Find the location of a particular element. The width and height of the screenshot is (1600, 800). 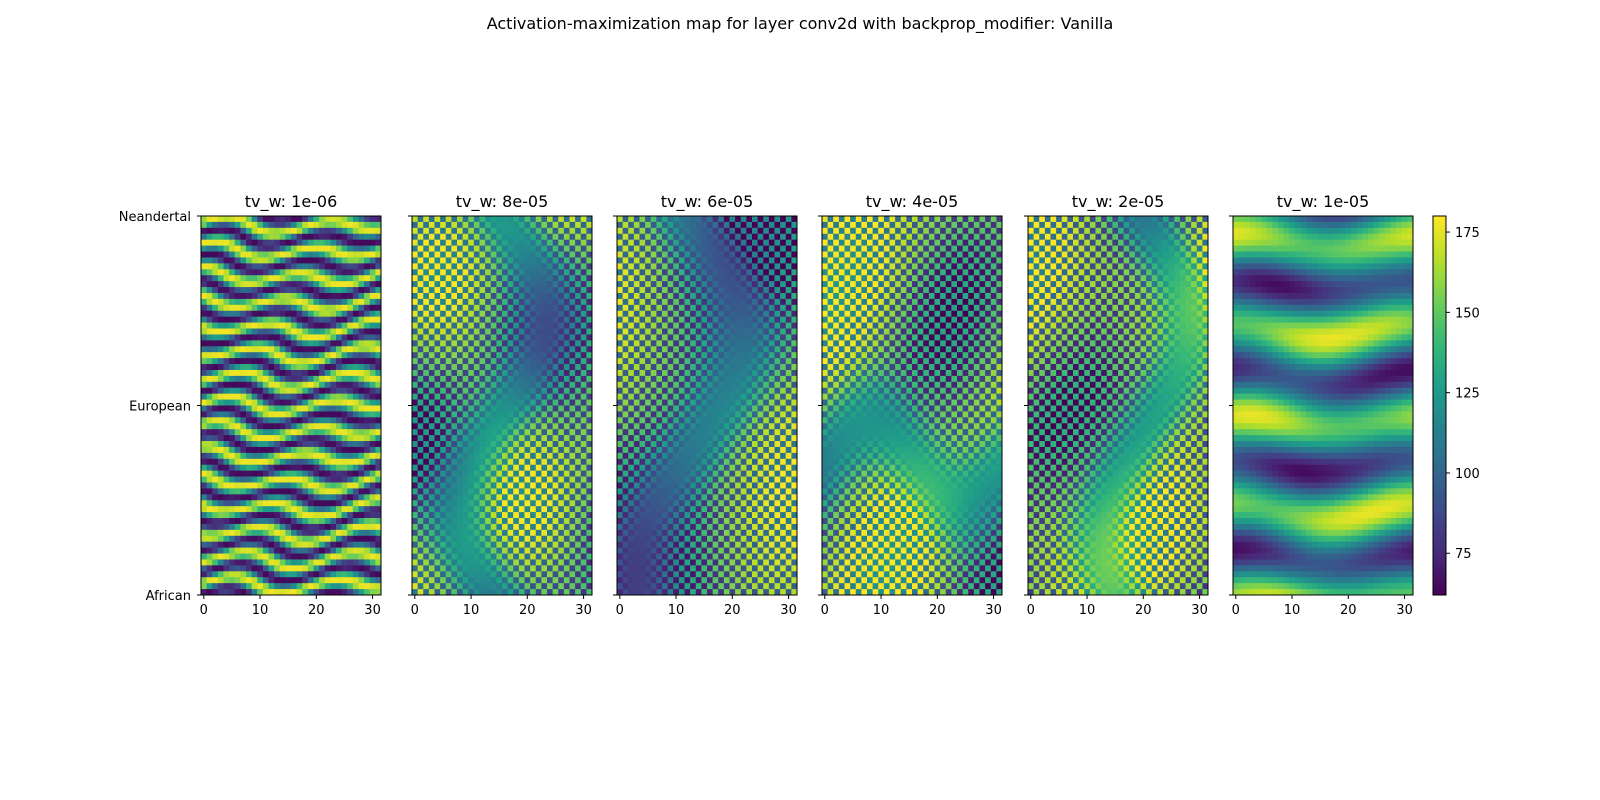

panel-title: tv_w: 8e-05 is located at coordinates (502, 202).